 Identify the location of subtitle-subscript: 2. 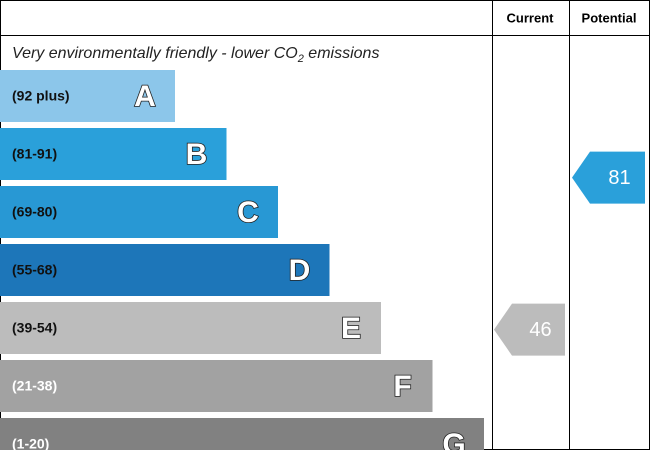
(300, 59).